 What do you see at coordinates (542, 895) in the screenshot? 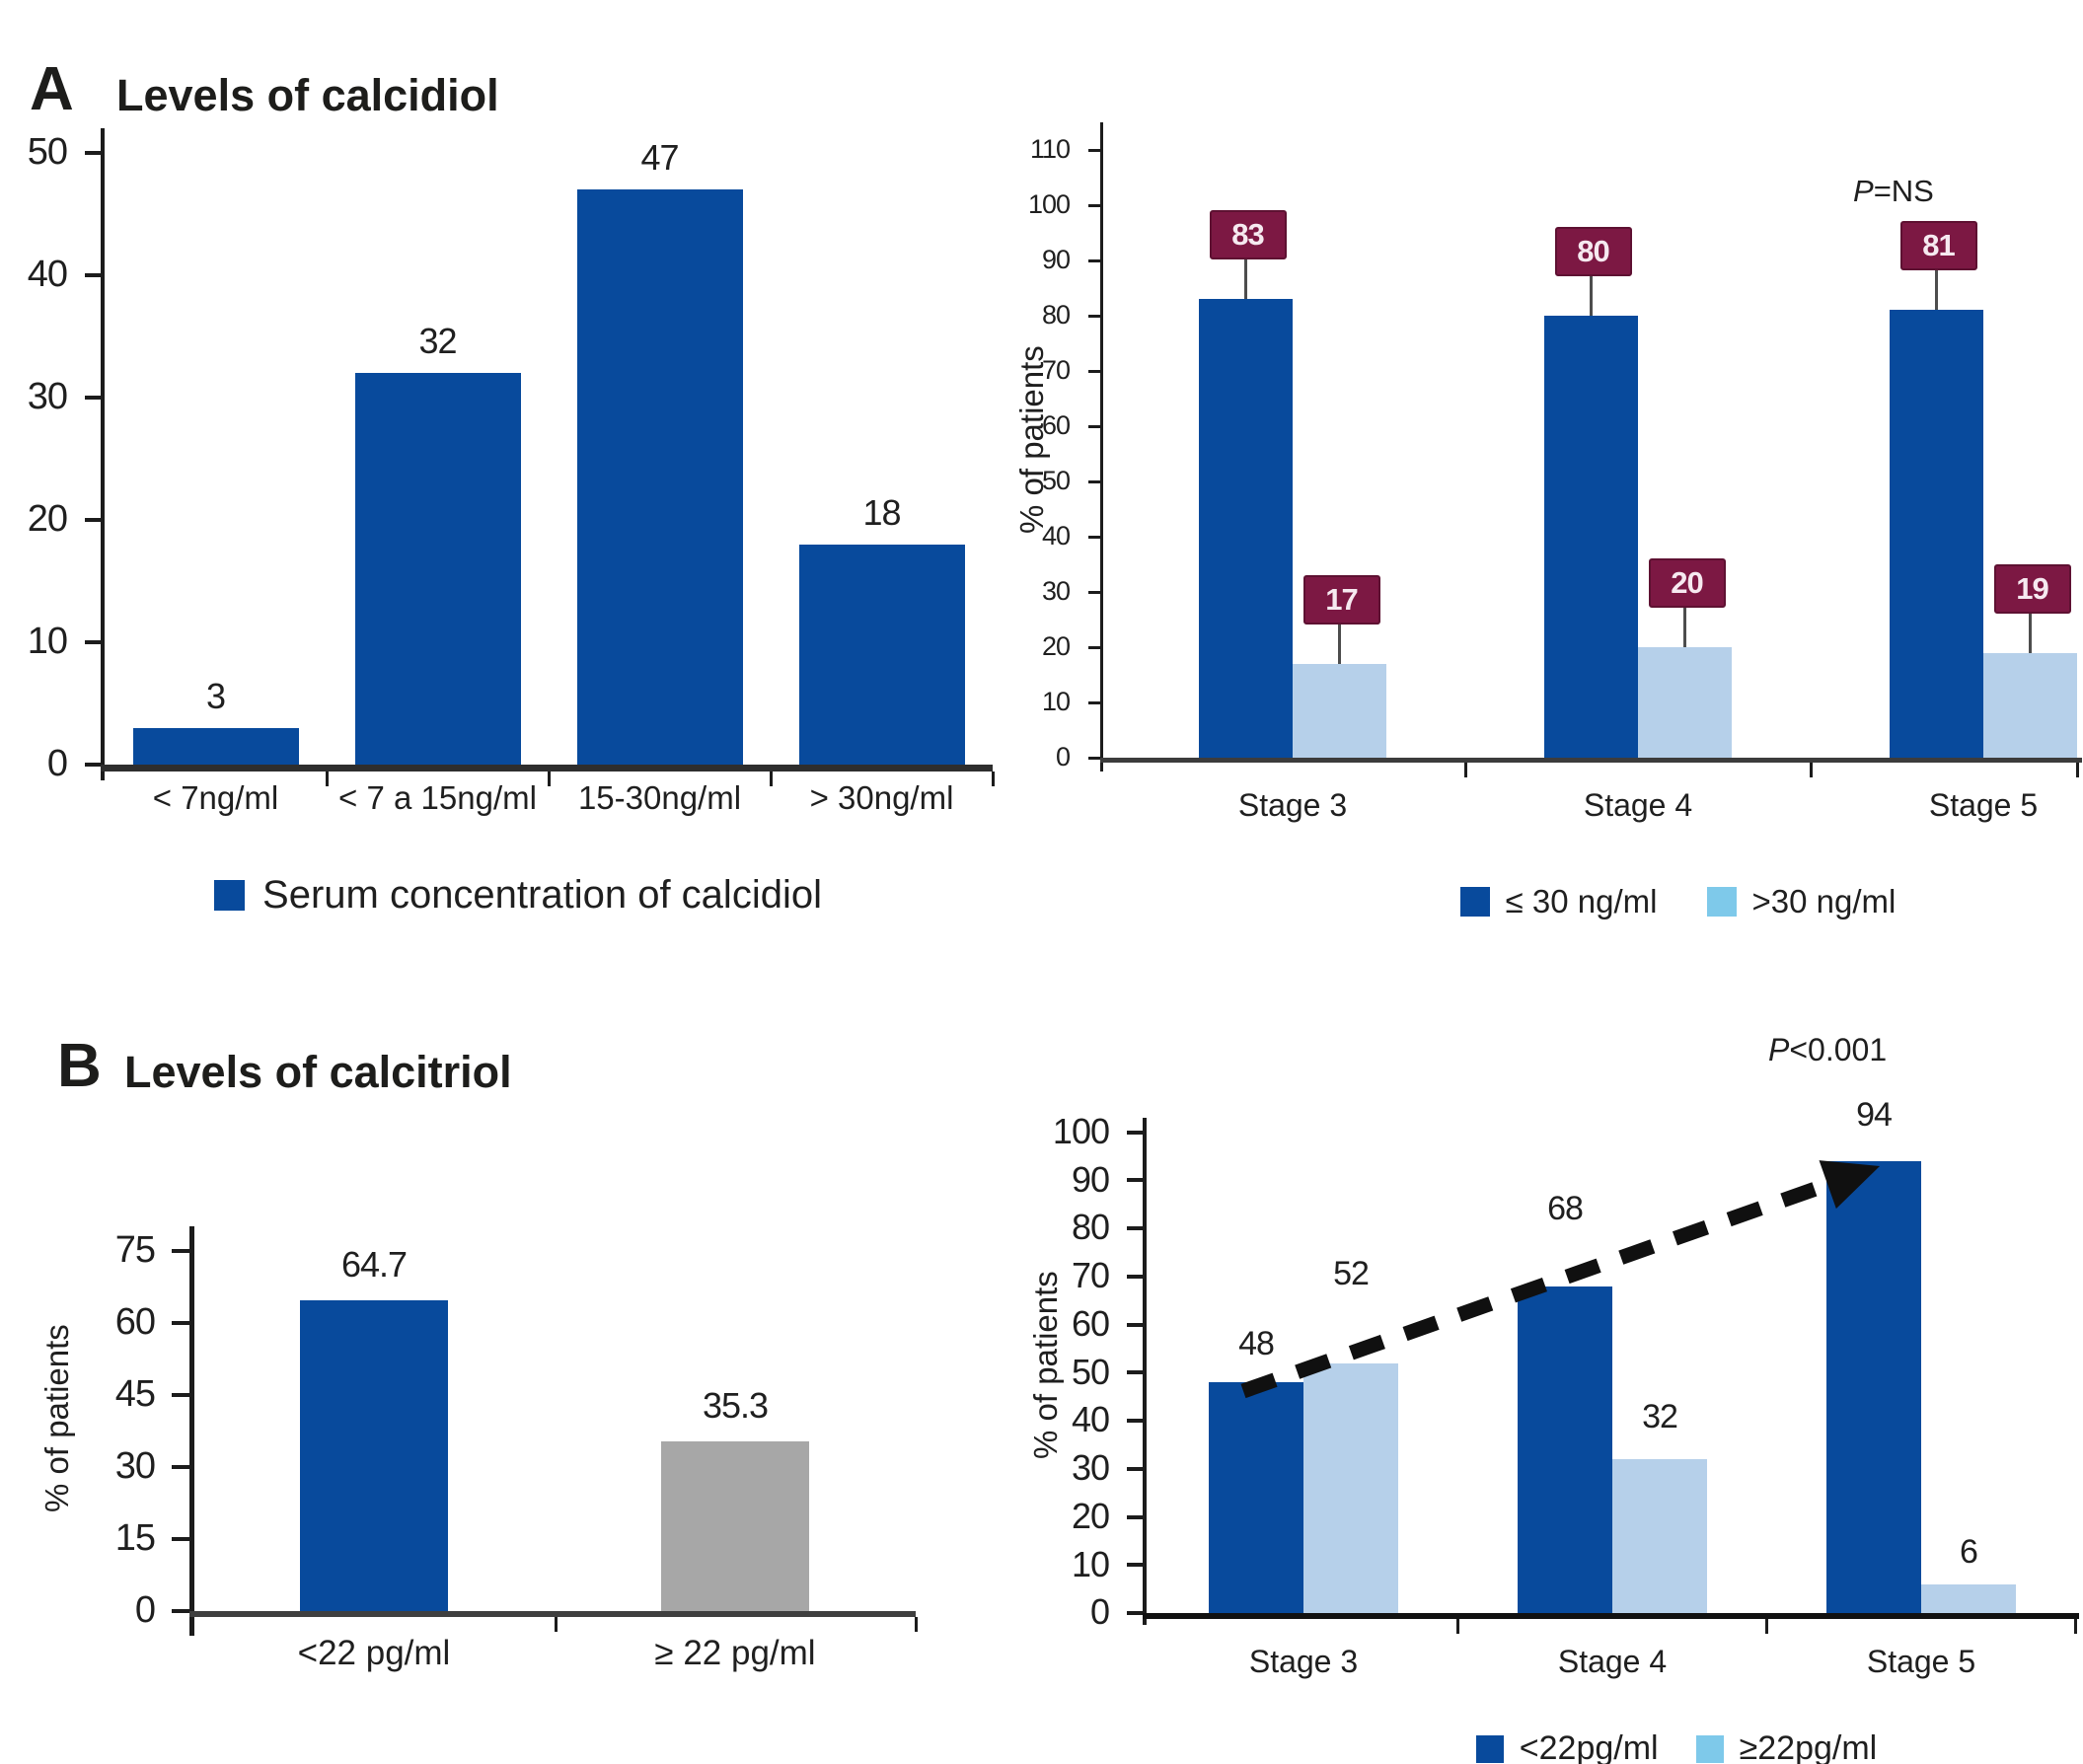
I see `legend-label: Serum concentration of calcidiol` at bounding box center [542, 895].